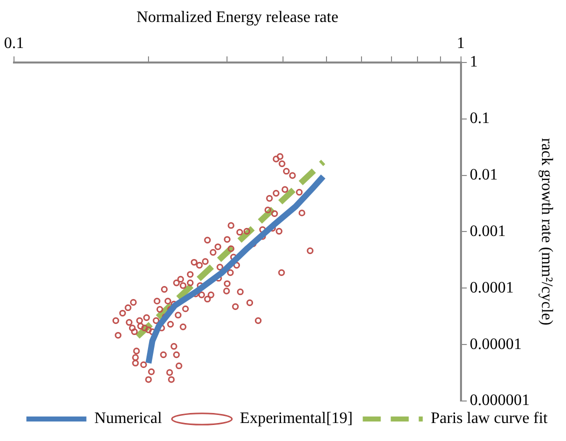 This screenshot has width=566, height=441. Describe the element at coordinates (296, 419) in the screenshot. I see `legend-label: Experimental[19]` at that location.